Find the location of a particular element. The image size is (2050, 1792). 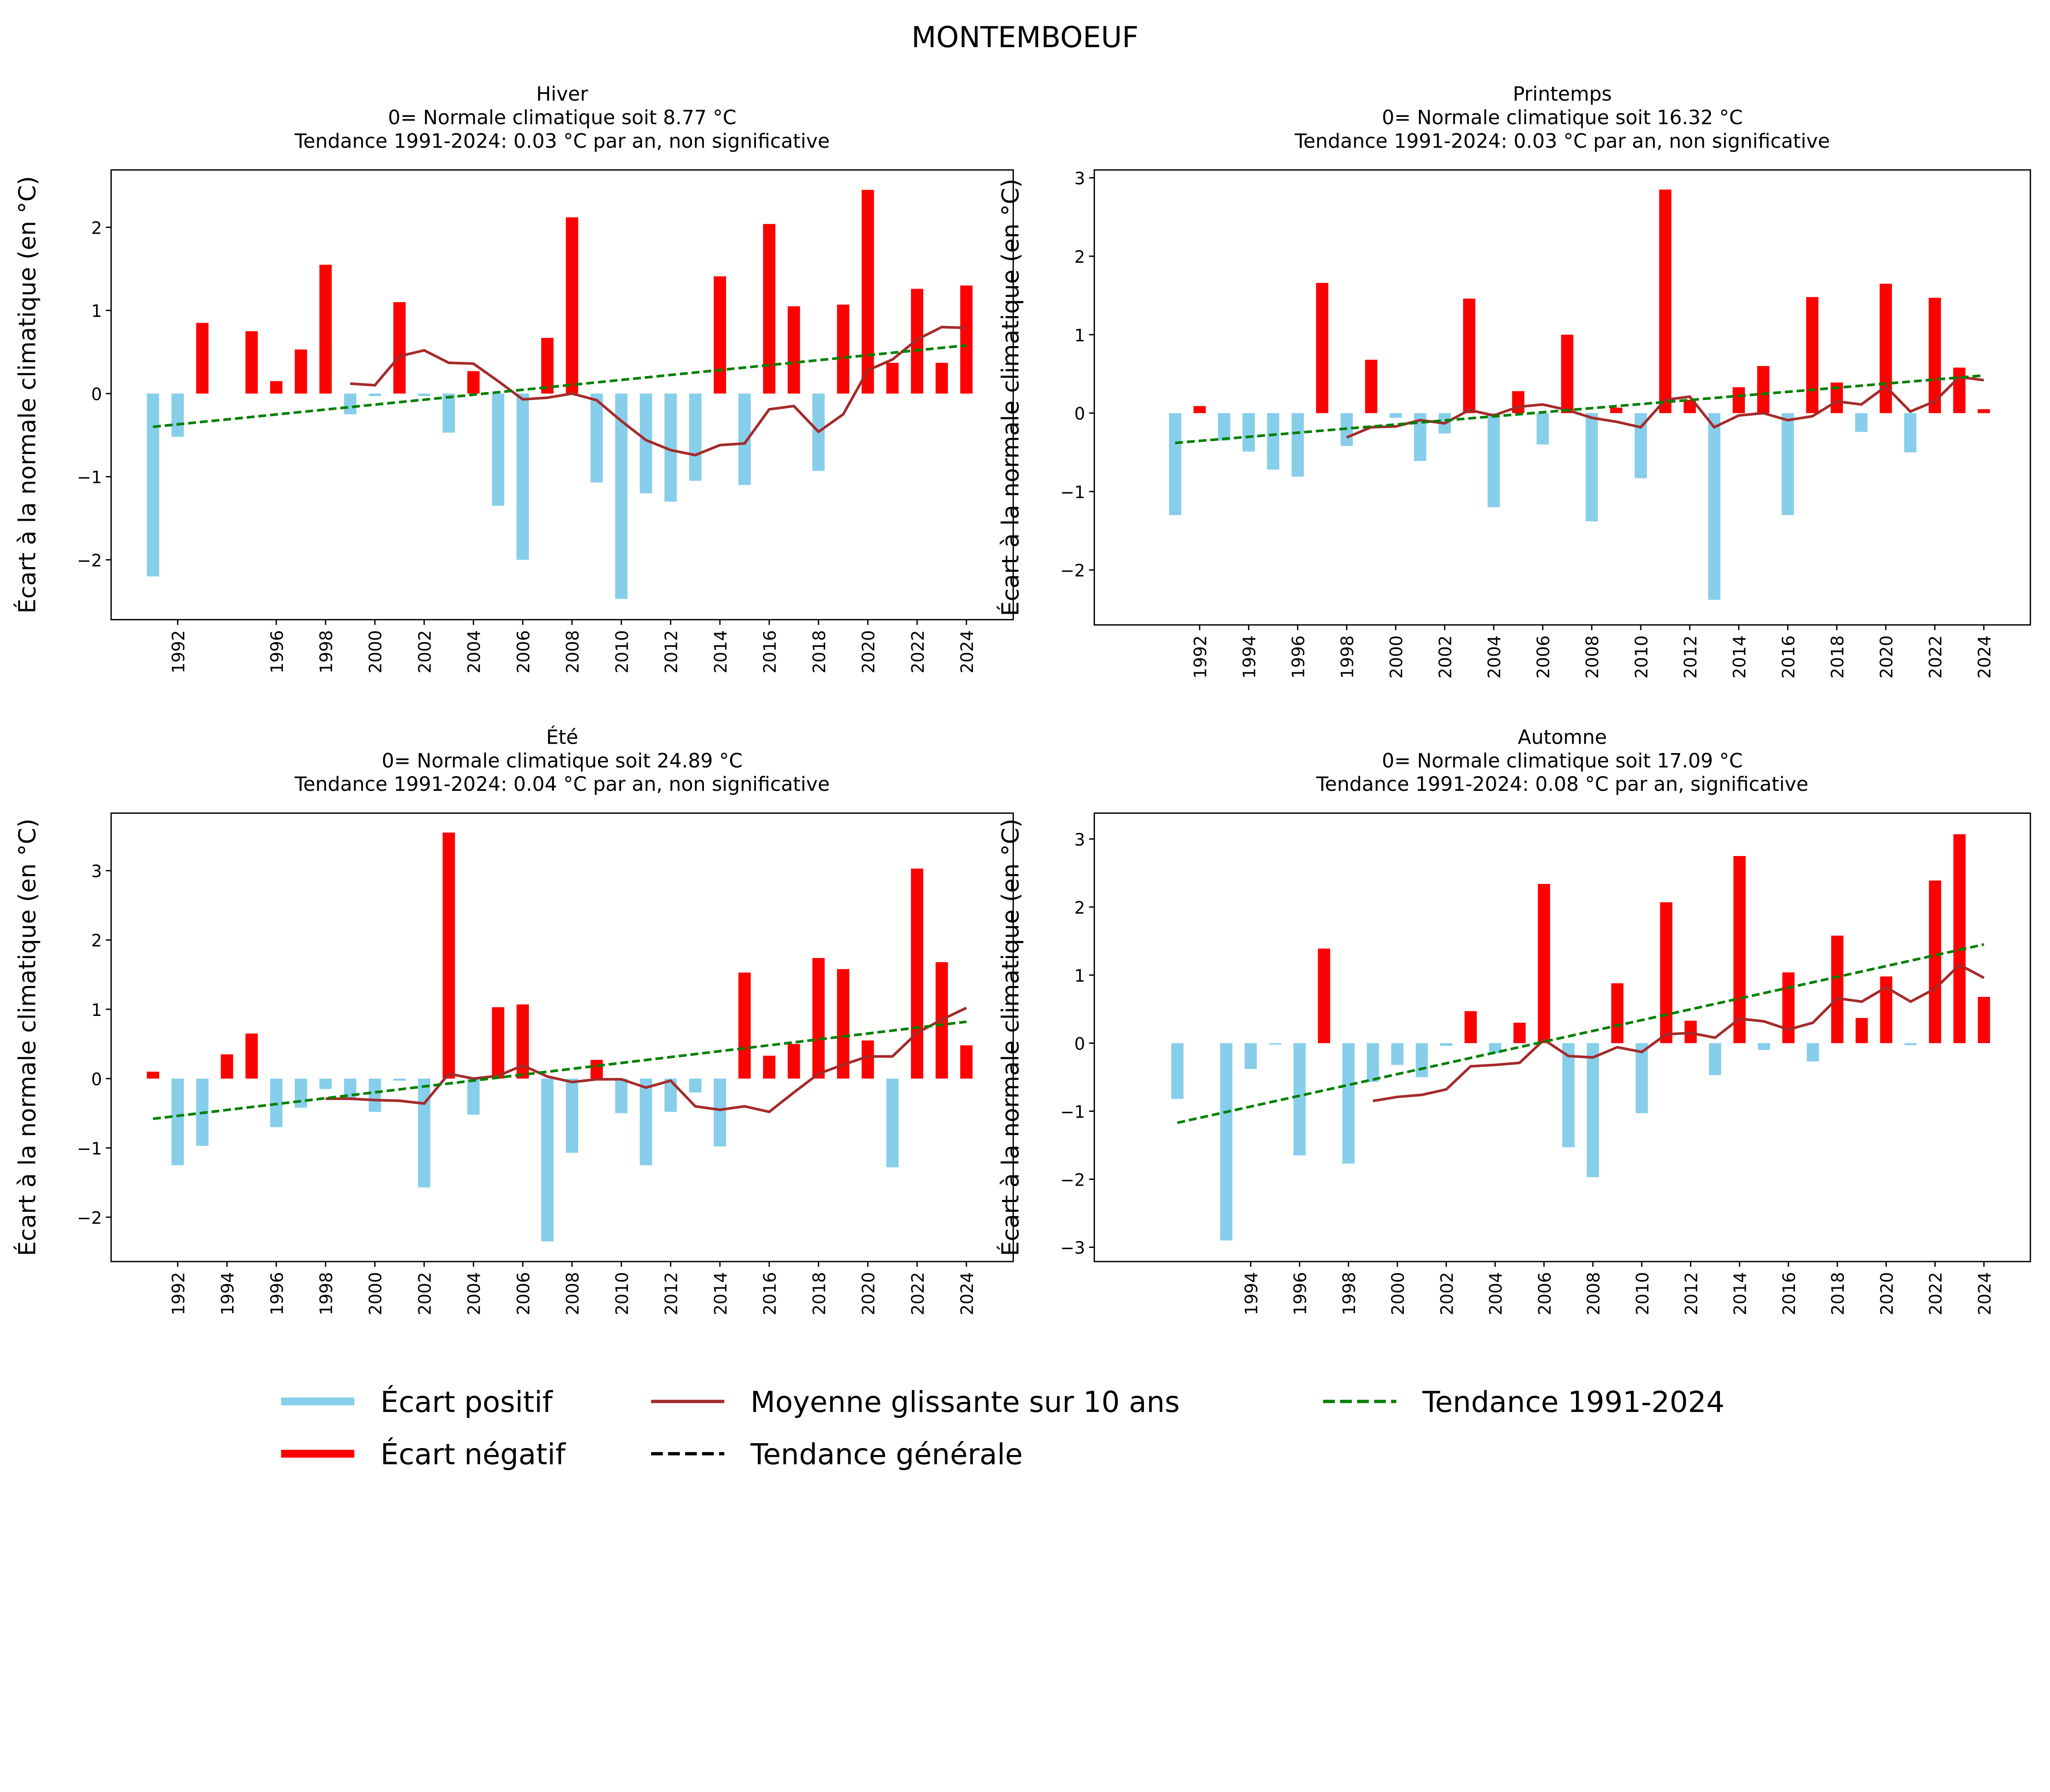

y-tick-label: −2 is located at coordinates (89, 561).